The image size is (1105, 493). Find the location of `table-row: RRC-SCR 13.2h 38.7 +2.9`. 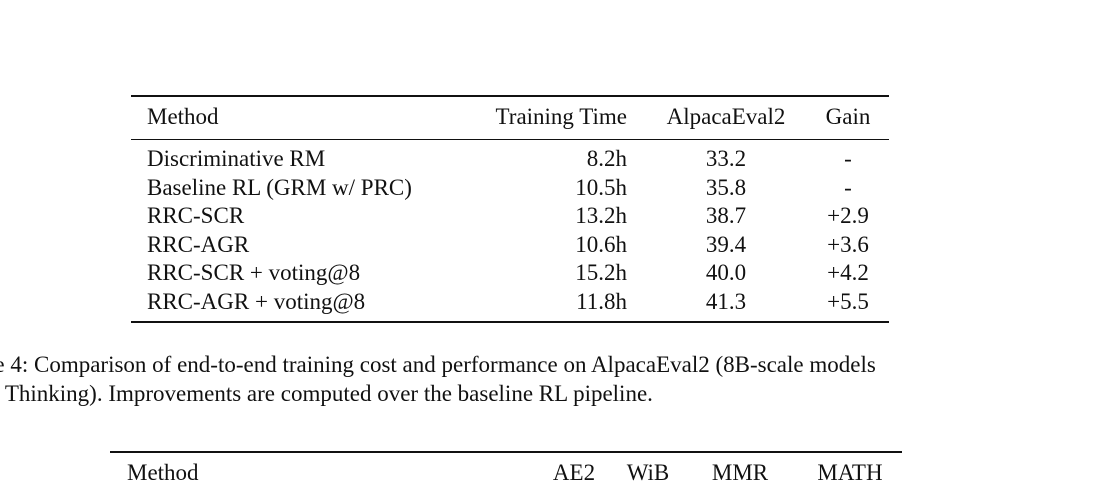

table-row: RRC-SCR 13.2h 38.7 +2.9 is located at coordinates (510, 216).